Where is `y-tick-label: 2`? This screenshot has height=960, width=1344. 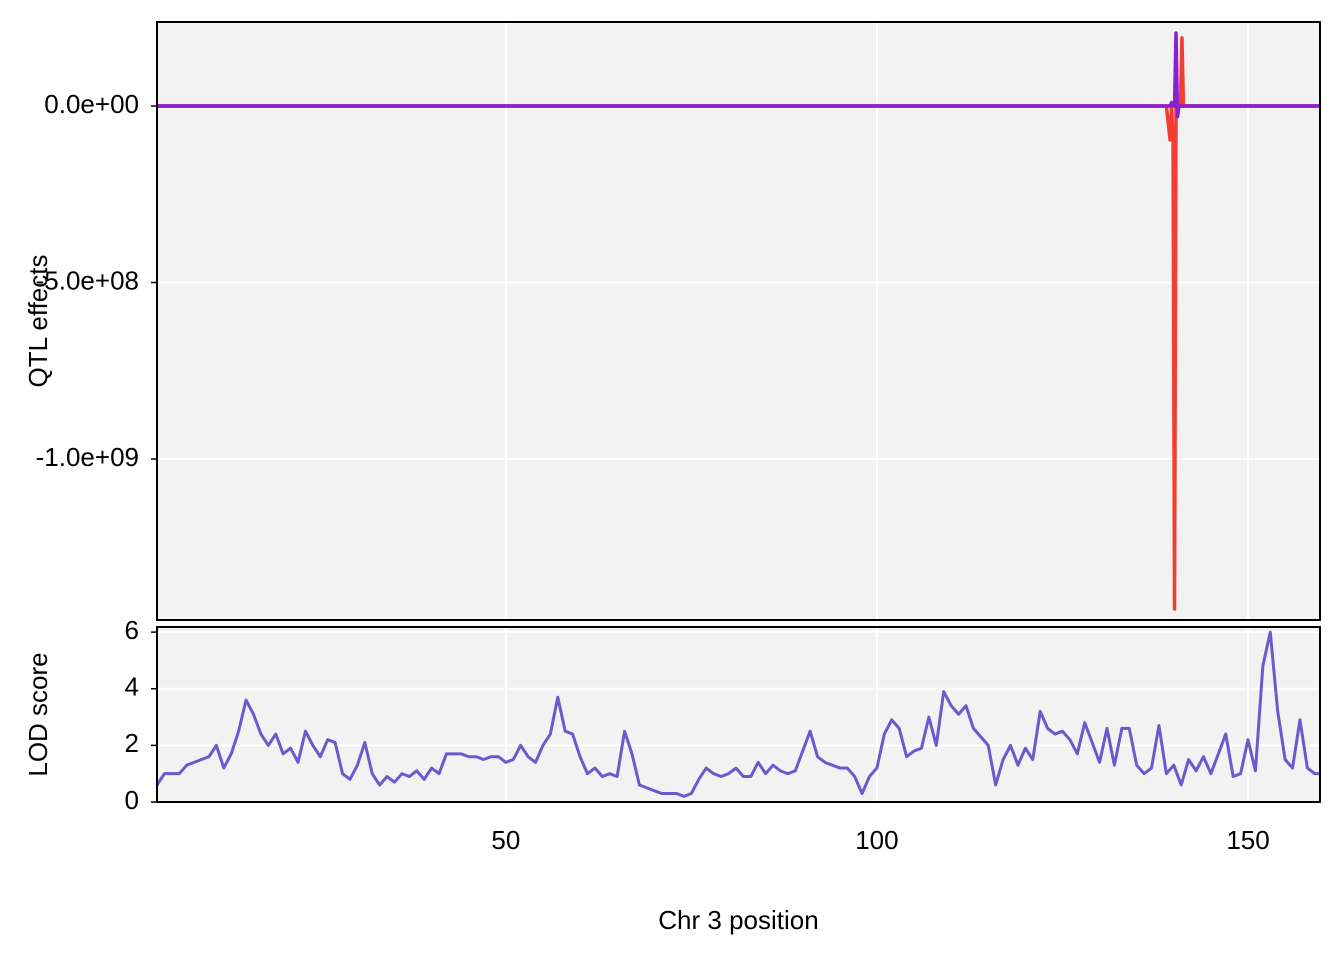 y-tick-label: 2 is located at coordinates (132, 743).